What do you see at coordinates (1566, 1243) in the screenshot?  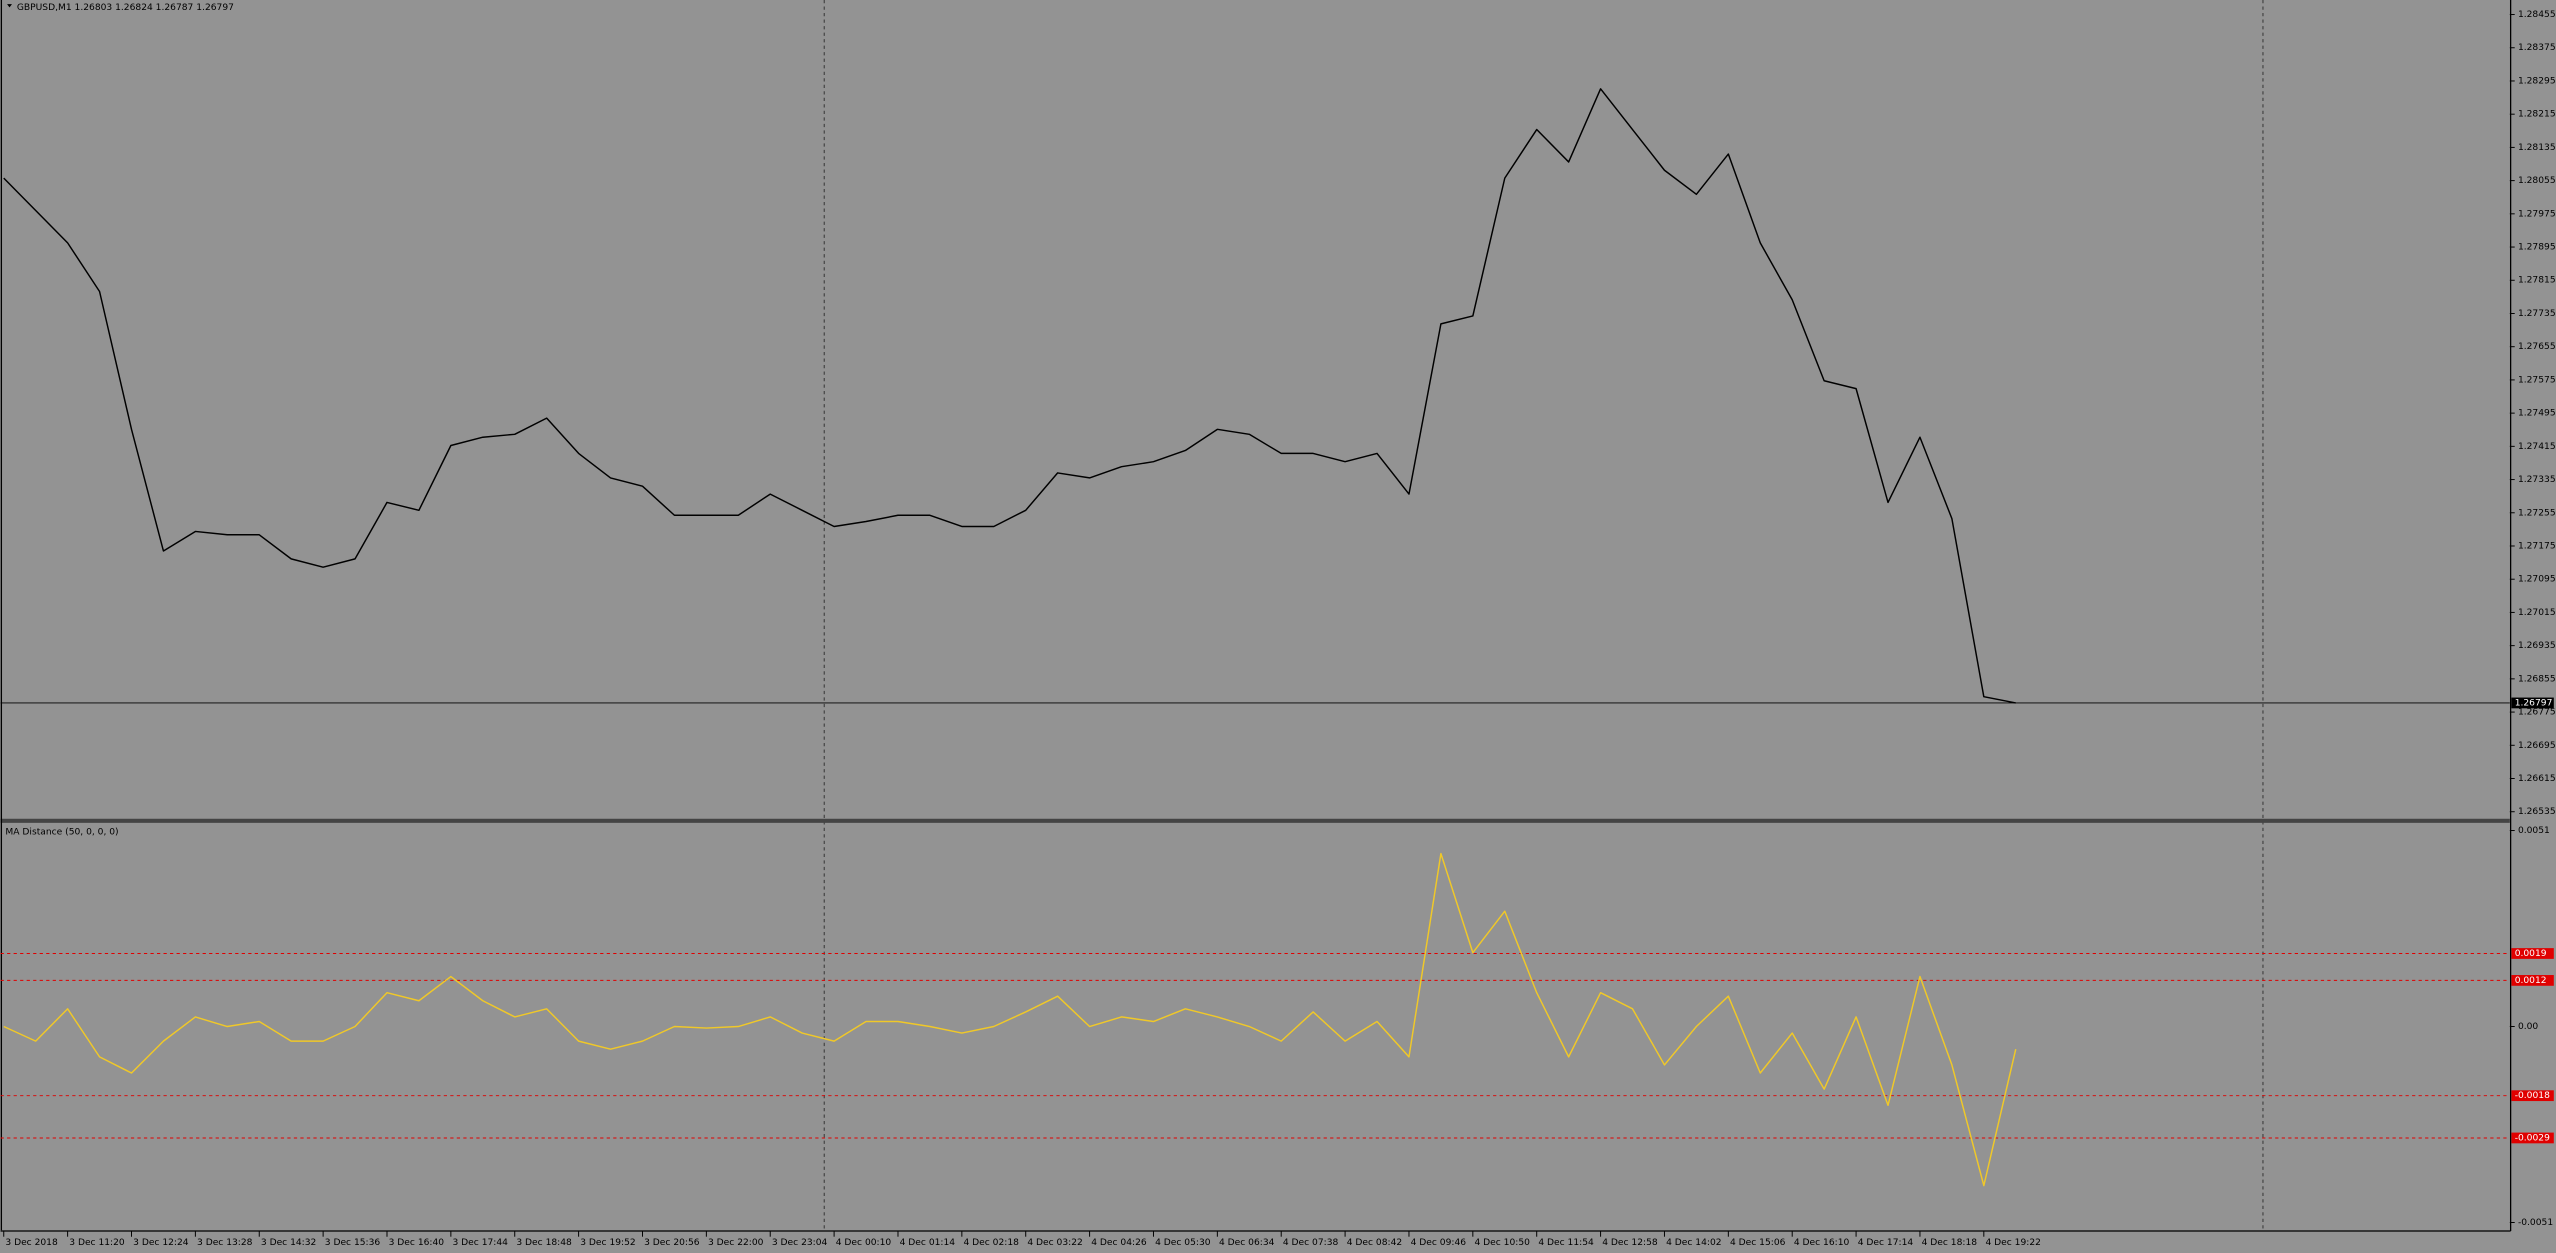 I see `x-tick-label: 4 Dec 11:54` at bounding box center [1566, 1243].